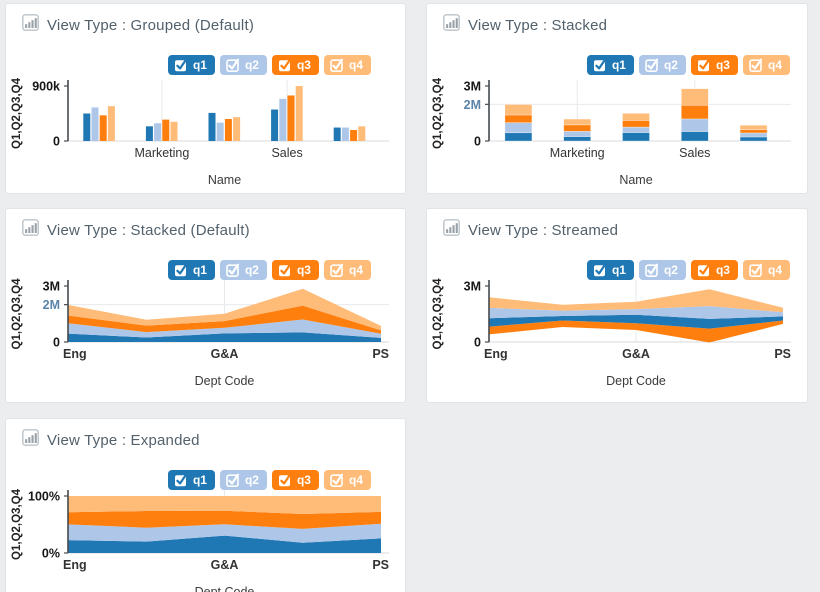  Describe the element at coordinates (496, 354) in the screenshot. I see `x-tick-label: Eng` at that location.